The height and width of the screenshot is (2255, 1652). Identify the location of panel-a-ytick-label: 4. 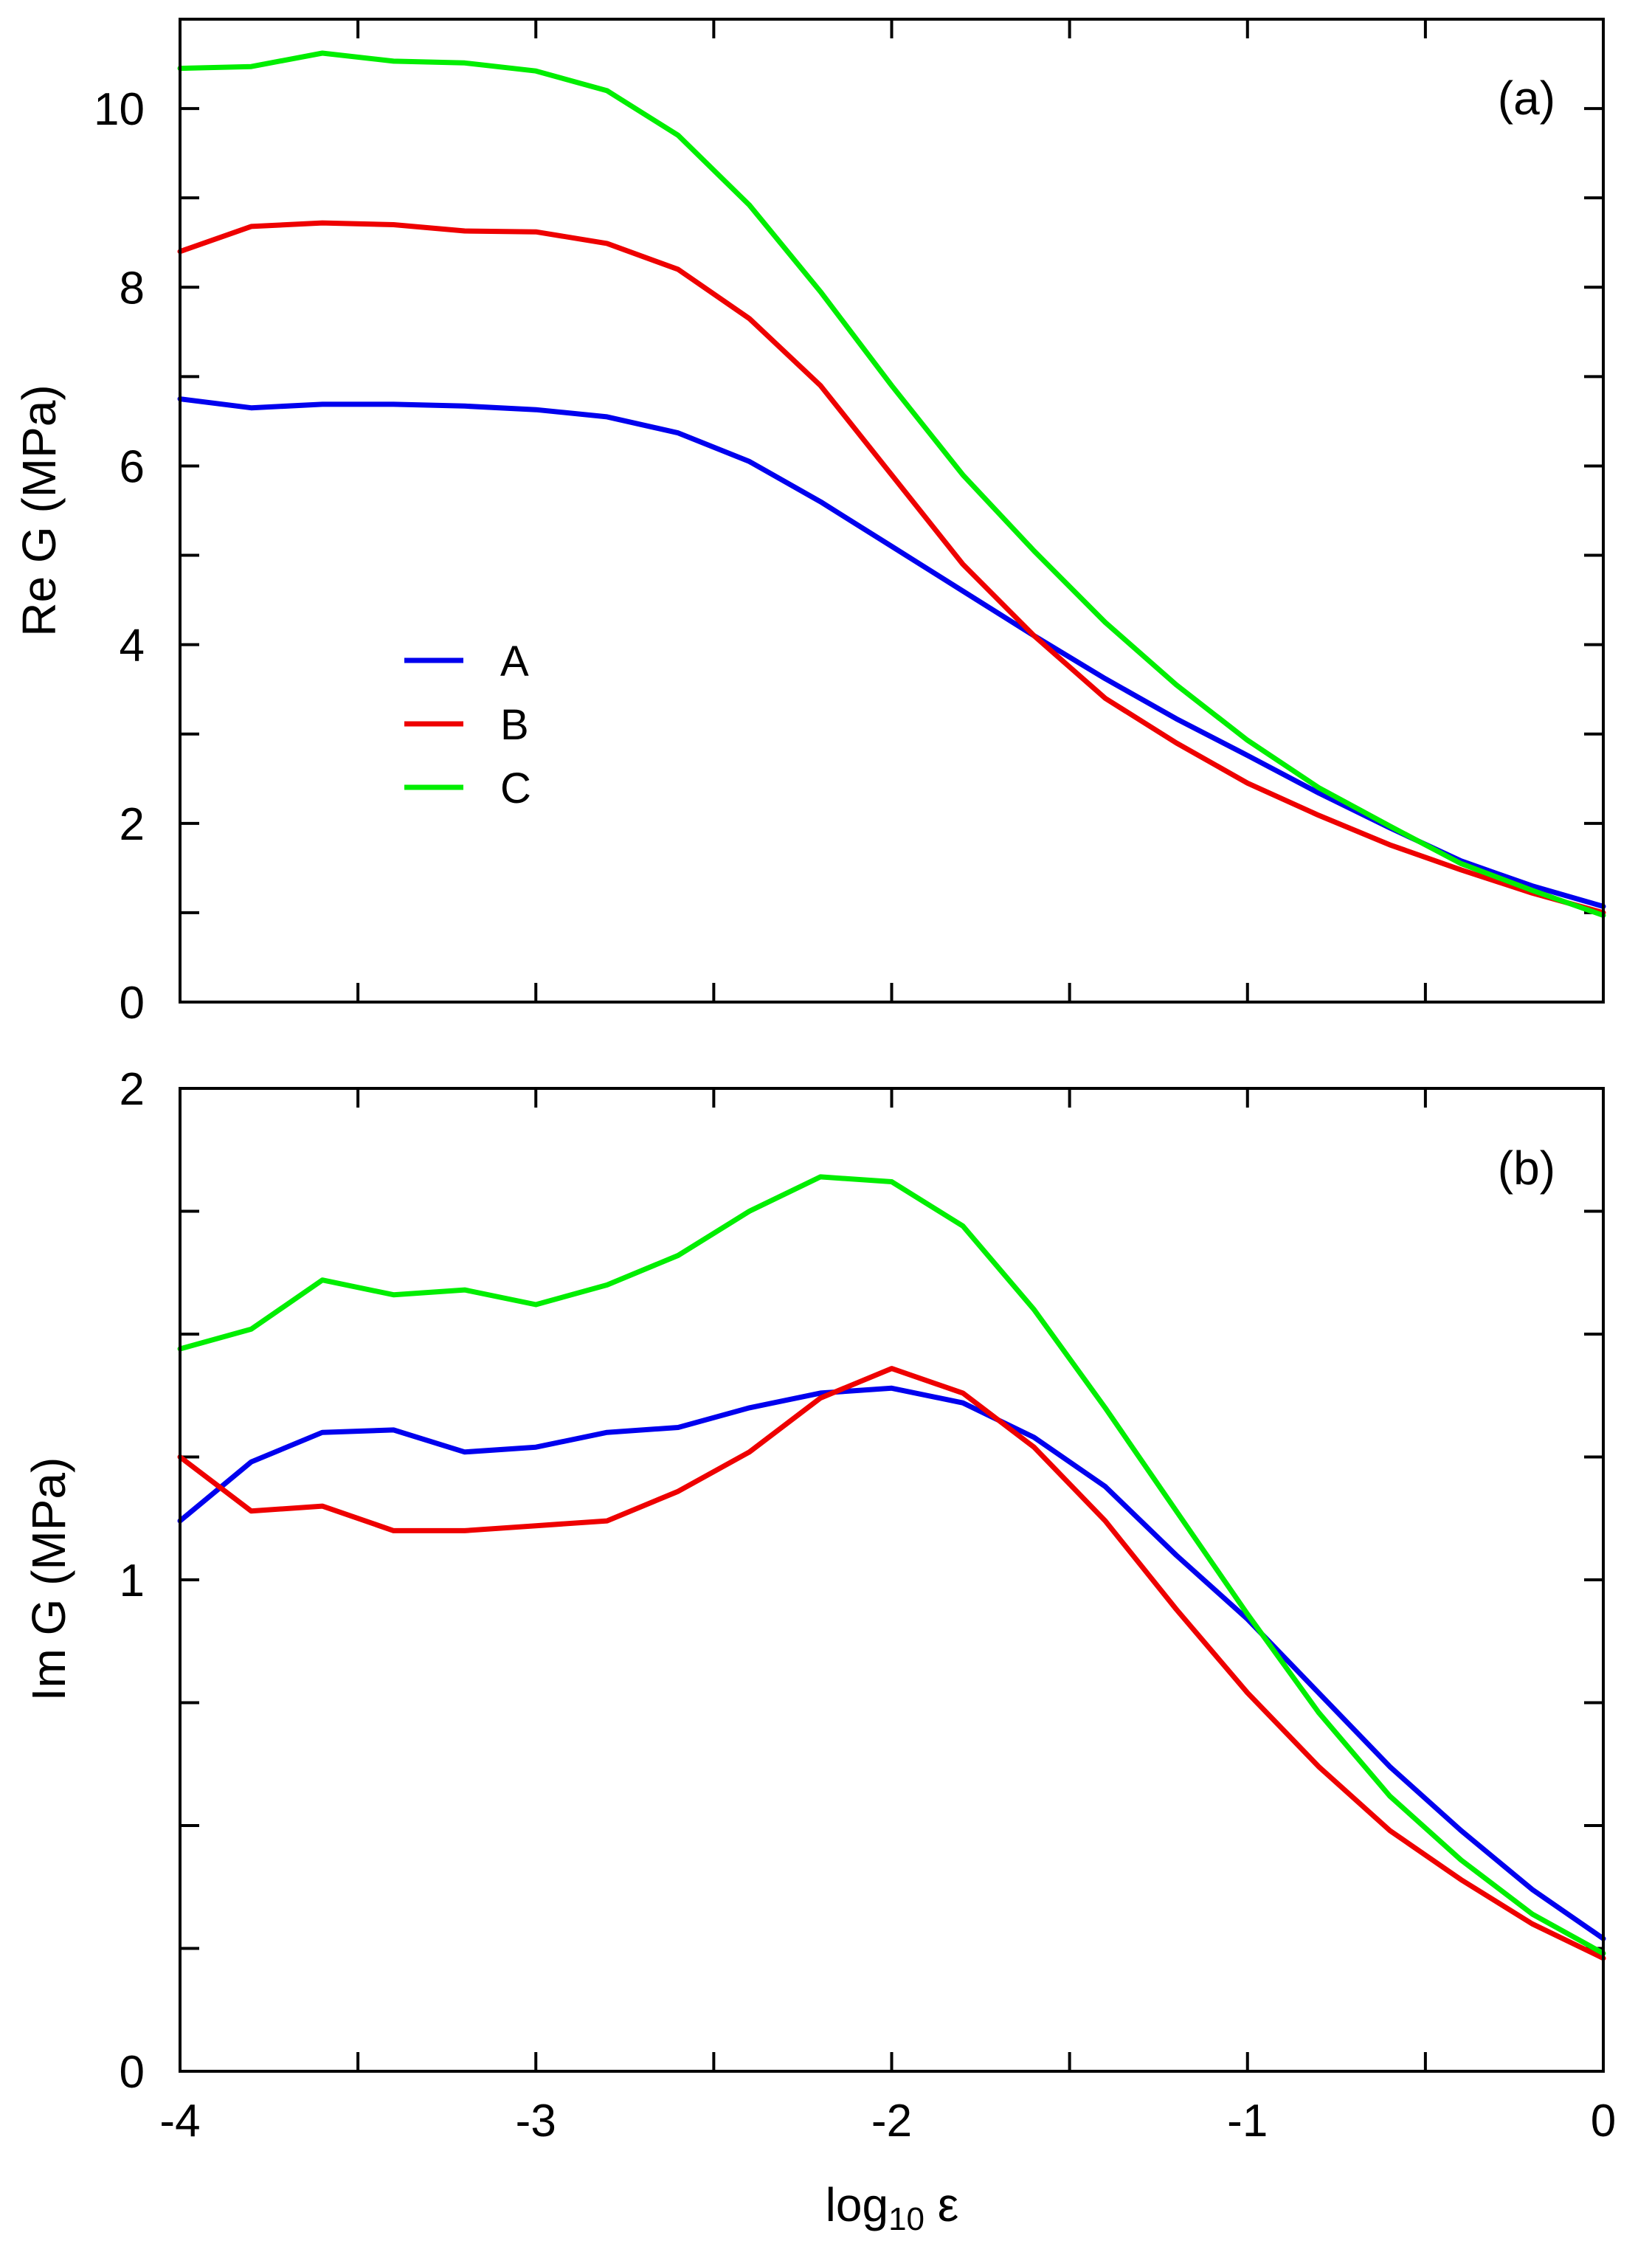
(133, 646).